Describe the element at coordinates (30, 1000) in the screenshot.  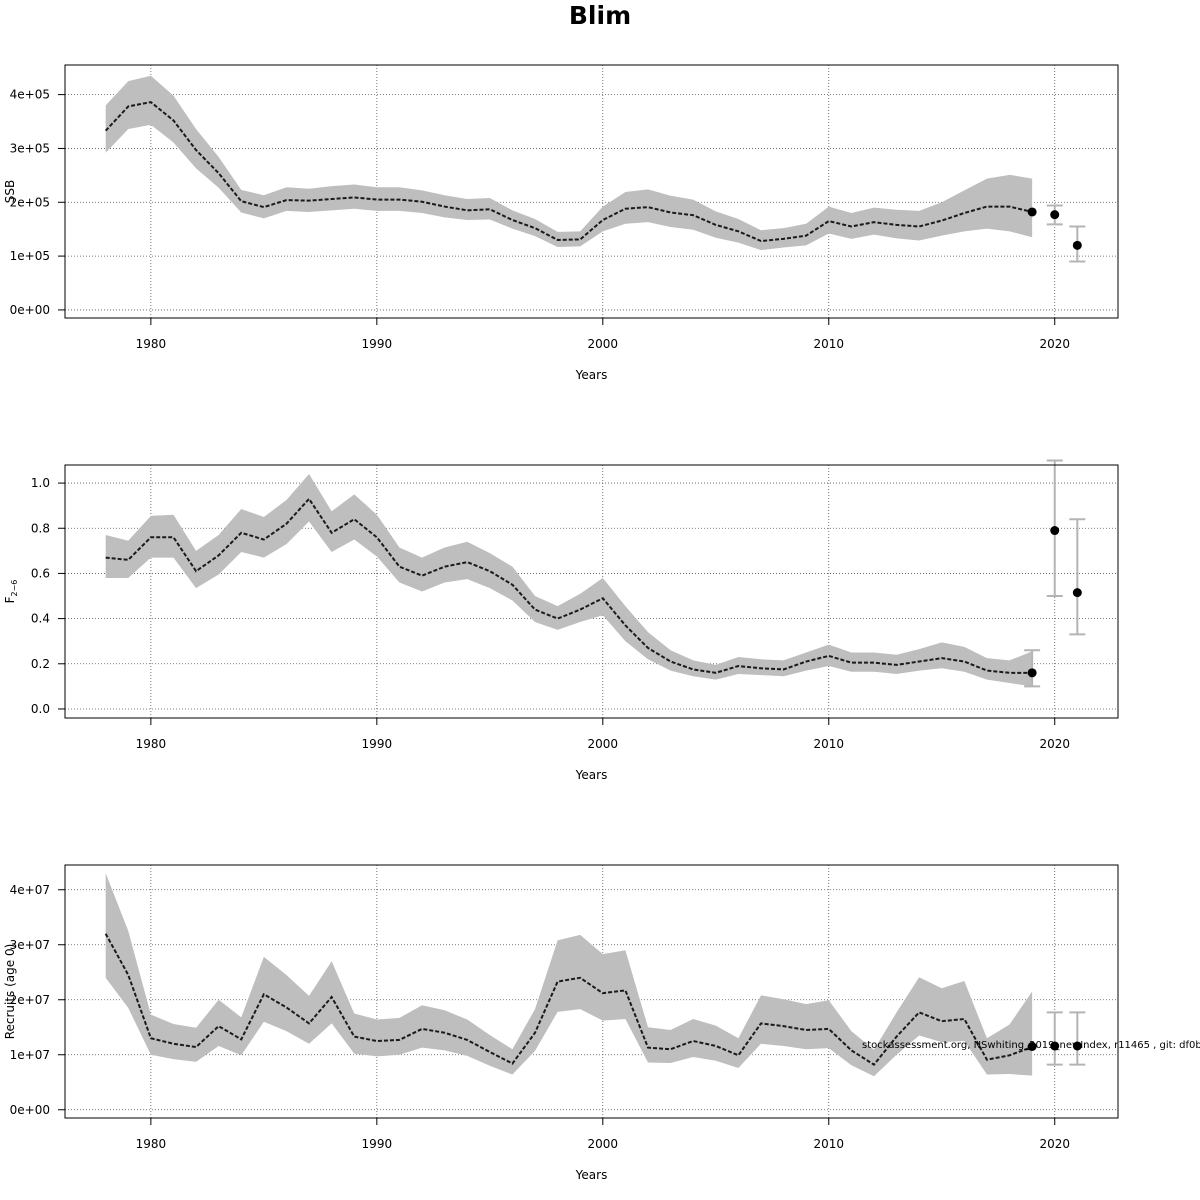
I see `y-tick-label: 2e+07` at that location.